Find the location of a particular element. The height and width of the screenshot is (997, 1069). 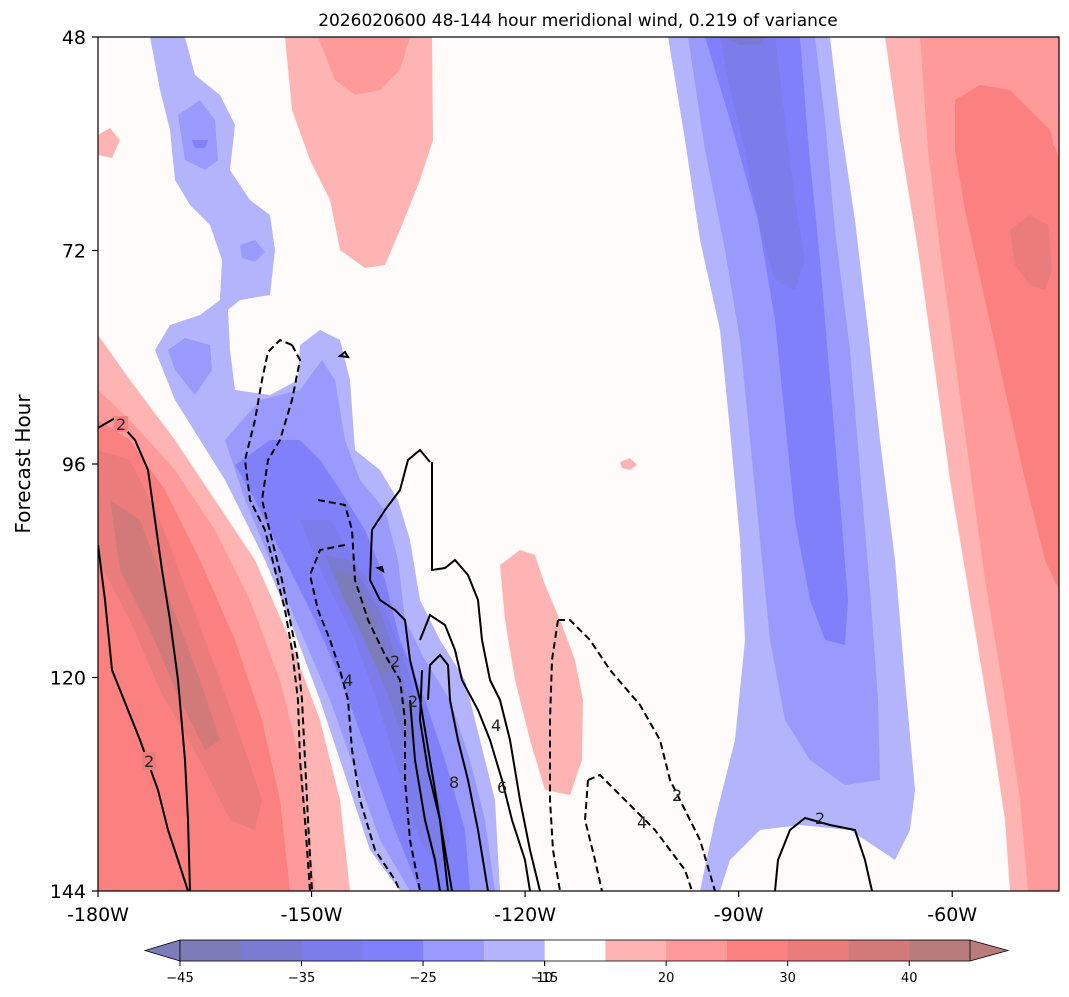

contour-east-neg-4b is located at coordinates (593, 835).